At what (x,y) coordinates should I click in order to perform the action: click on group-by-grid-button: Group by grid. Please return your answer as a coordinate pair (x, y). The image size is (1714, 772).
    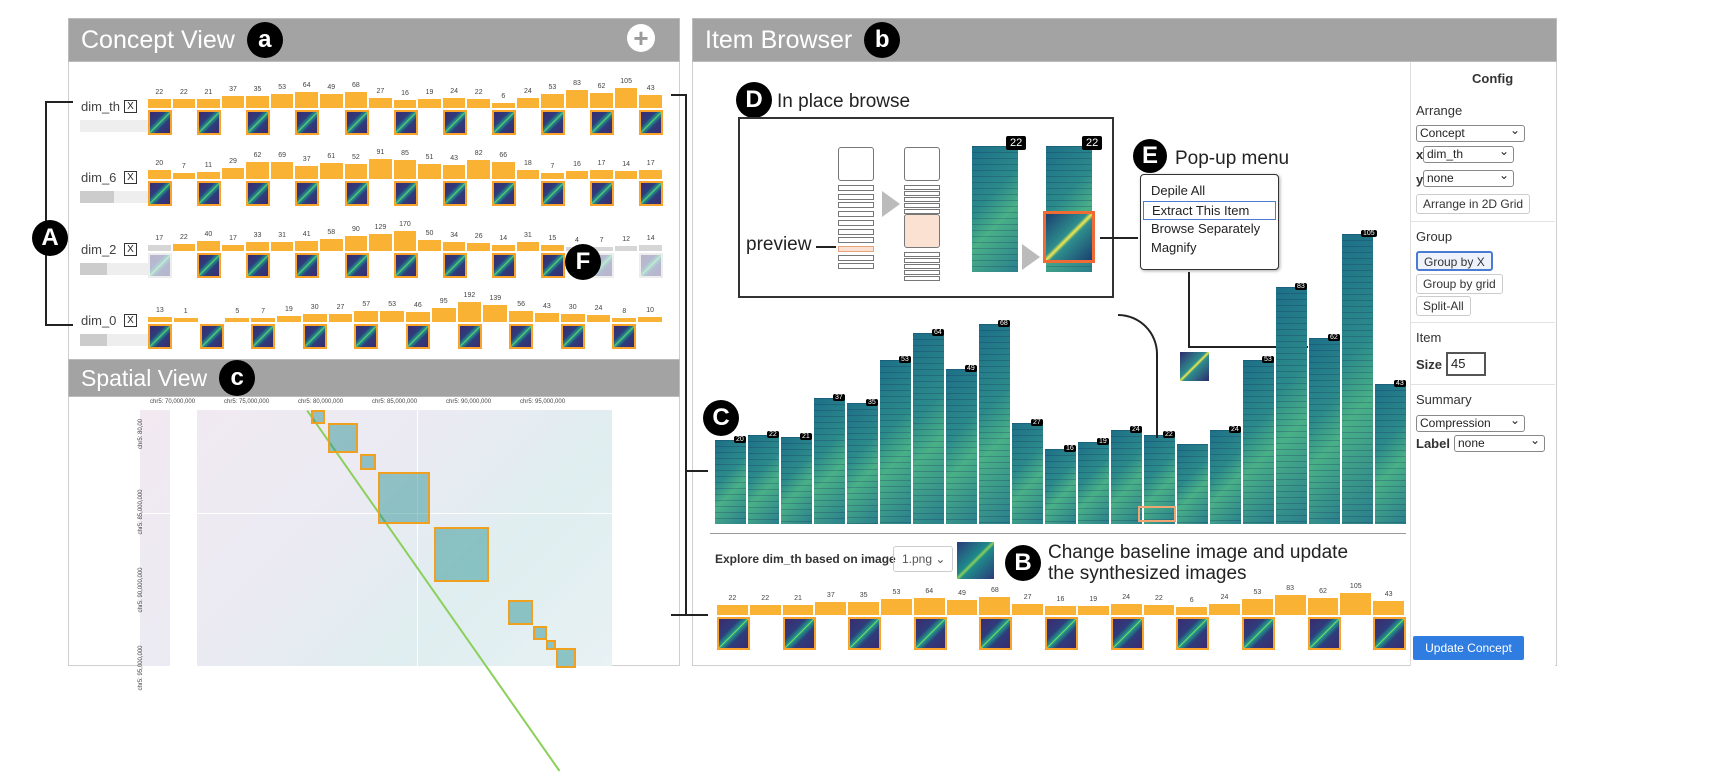
    Looking at the image, I should click on (1459, 284).